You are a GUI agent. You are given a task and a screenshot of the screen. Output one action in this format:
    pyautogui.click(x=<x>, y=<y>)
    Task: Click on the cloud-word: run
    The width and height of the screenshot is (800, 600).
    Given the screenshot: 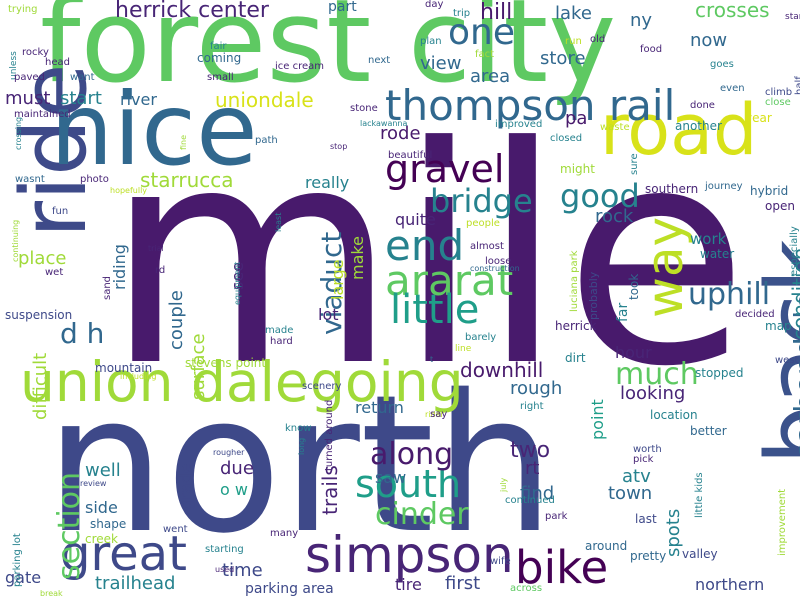 What is the action you would take?
    pyautogui.click(x=573, y=41)
    